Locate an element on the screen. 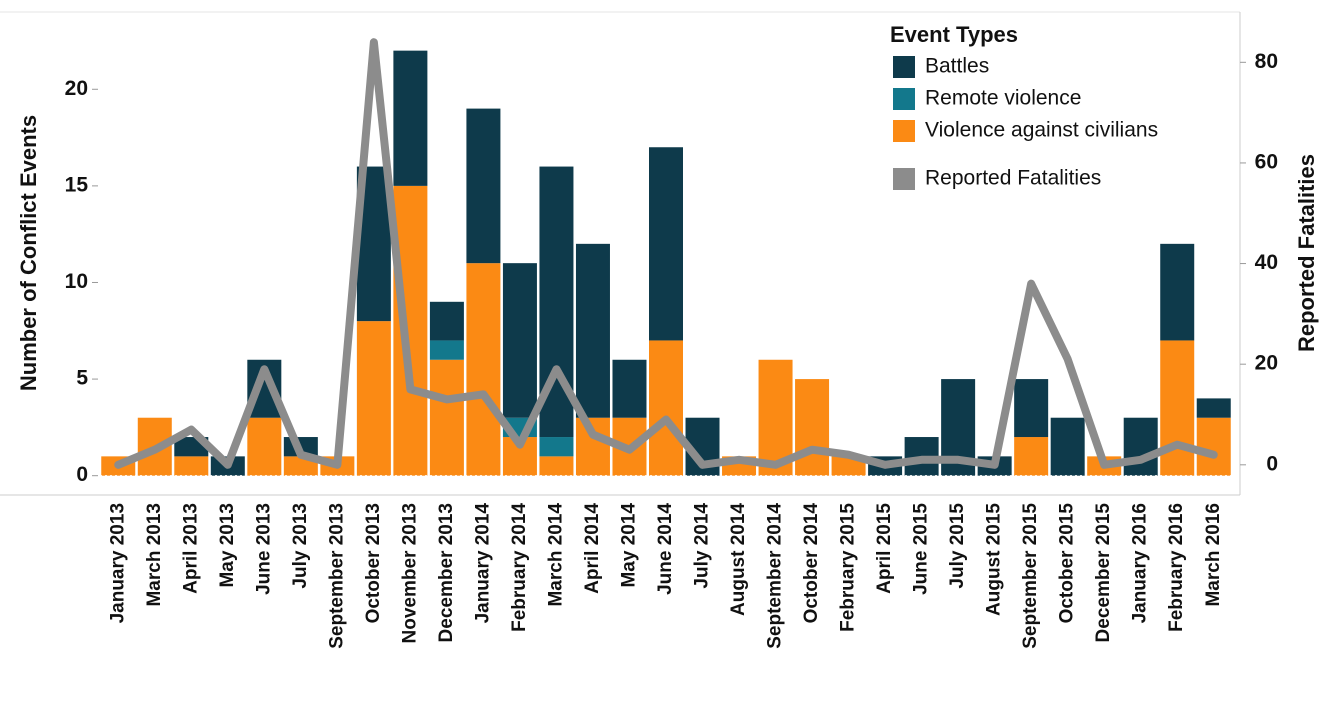 Image resolution: width=1325 pixels, height=709 pixels. x-tick-label: March 2014 is located at coordinates (555, 555).